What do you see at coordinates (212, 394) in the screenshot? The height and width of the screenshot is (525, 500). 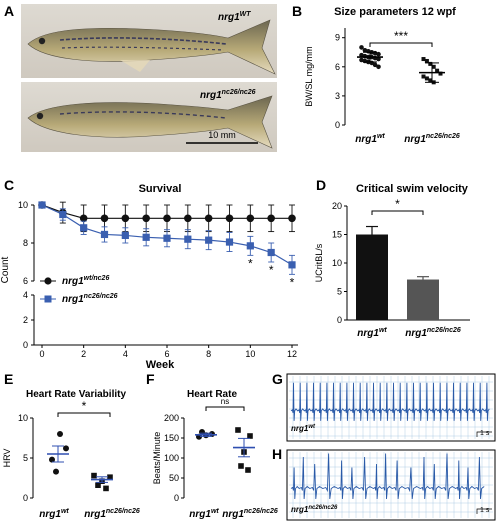 I see `chart-f-title: Heart Rate` at bounding box center [212, 394].